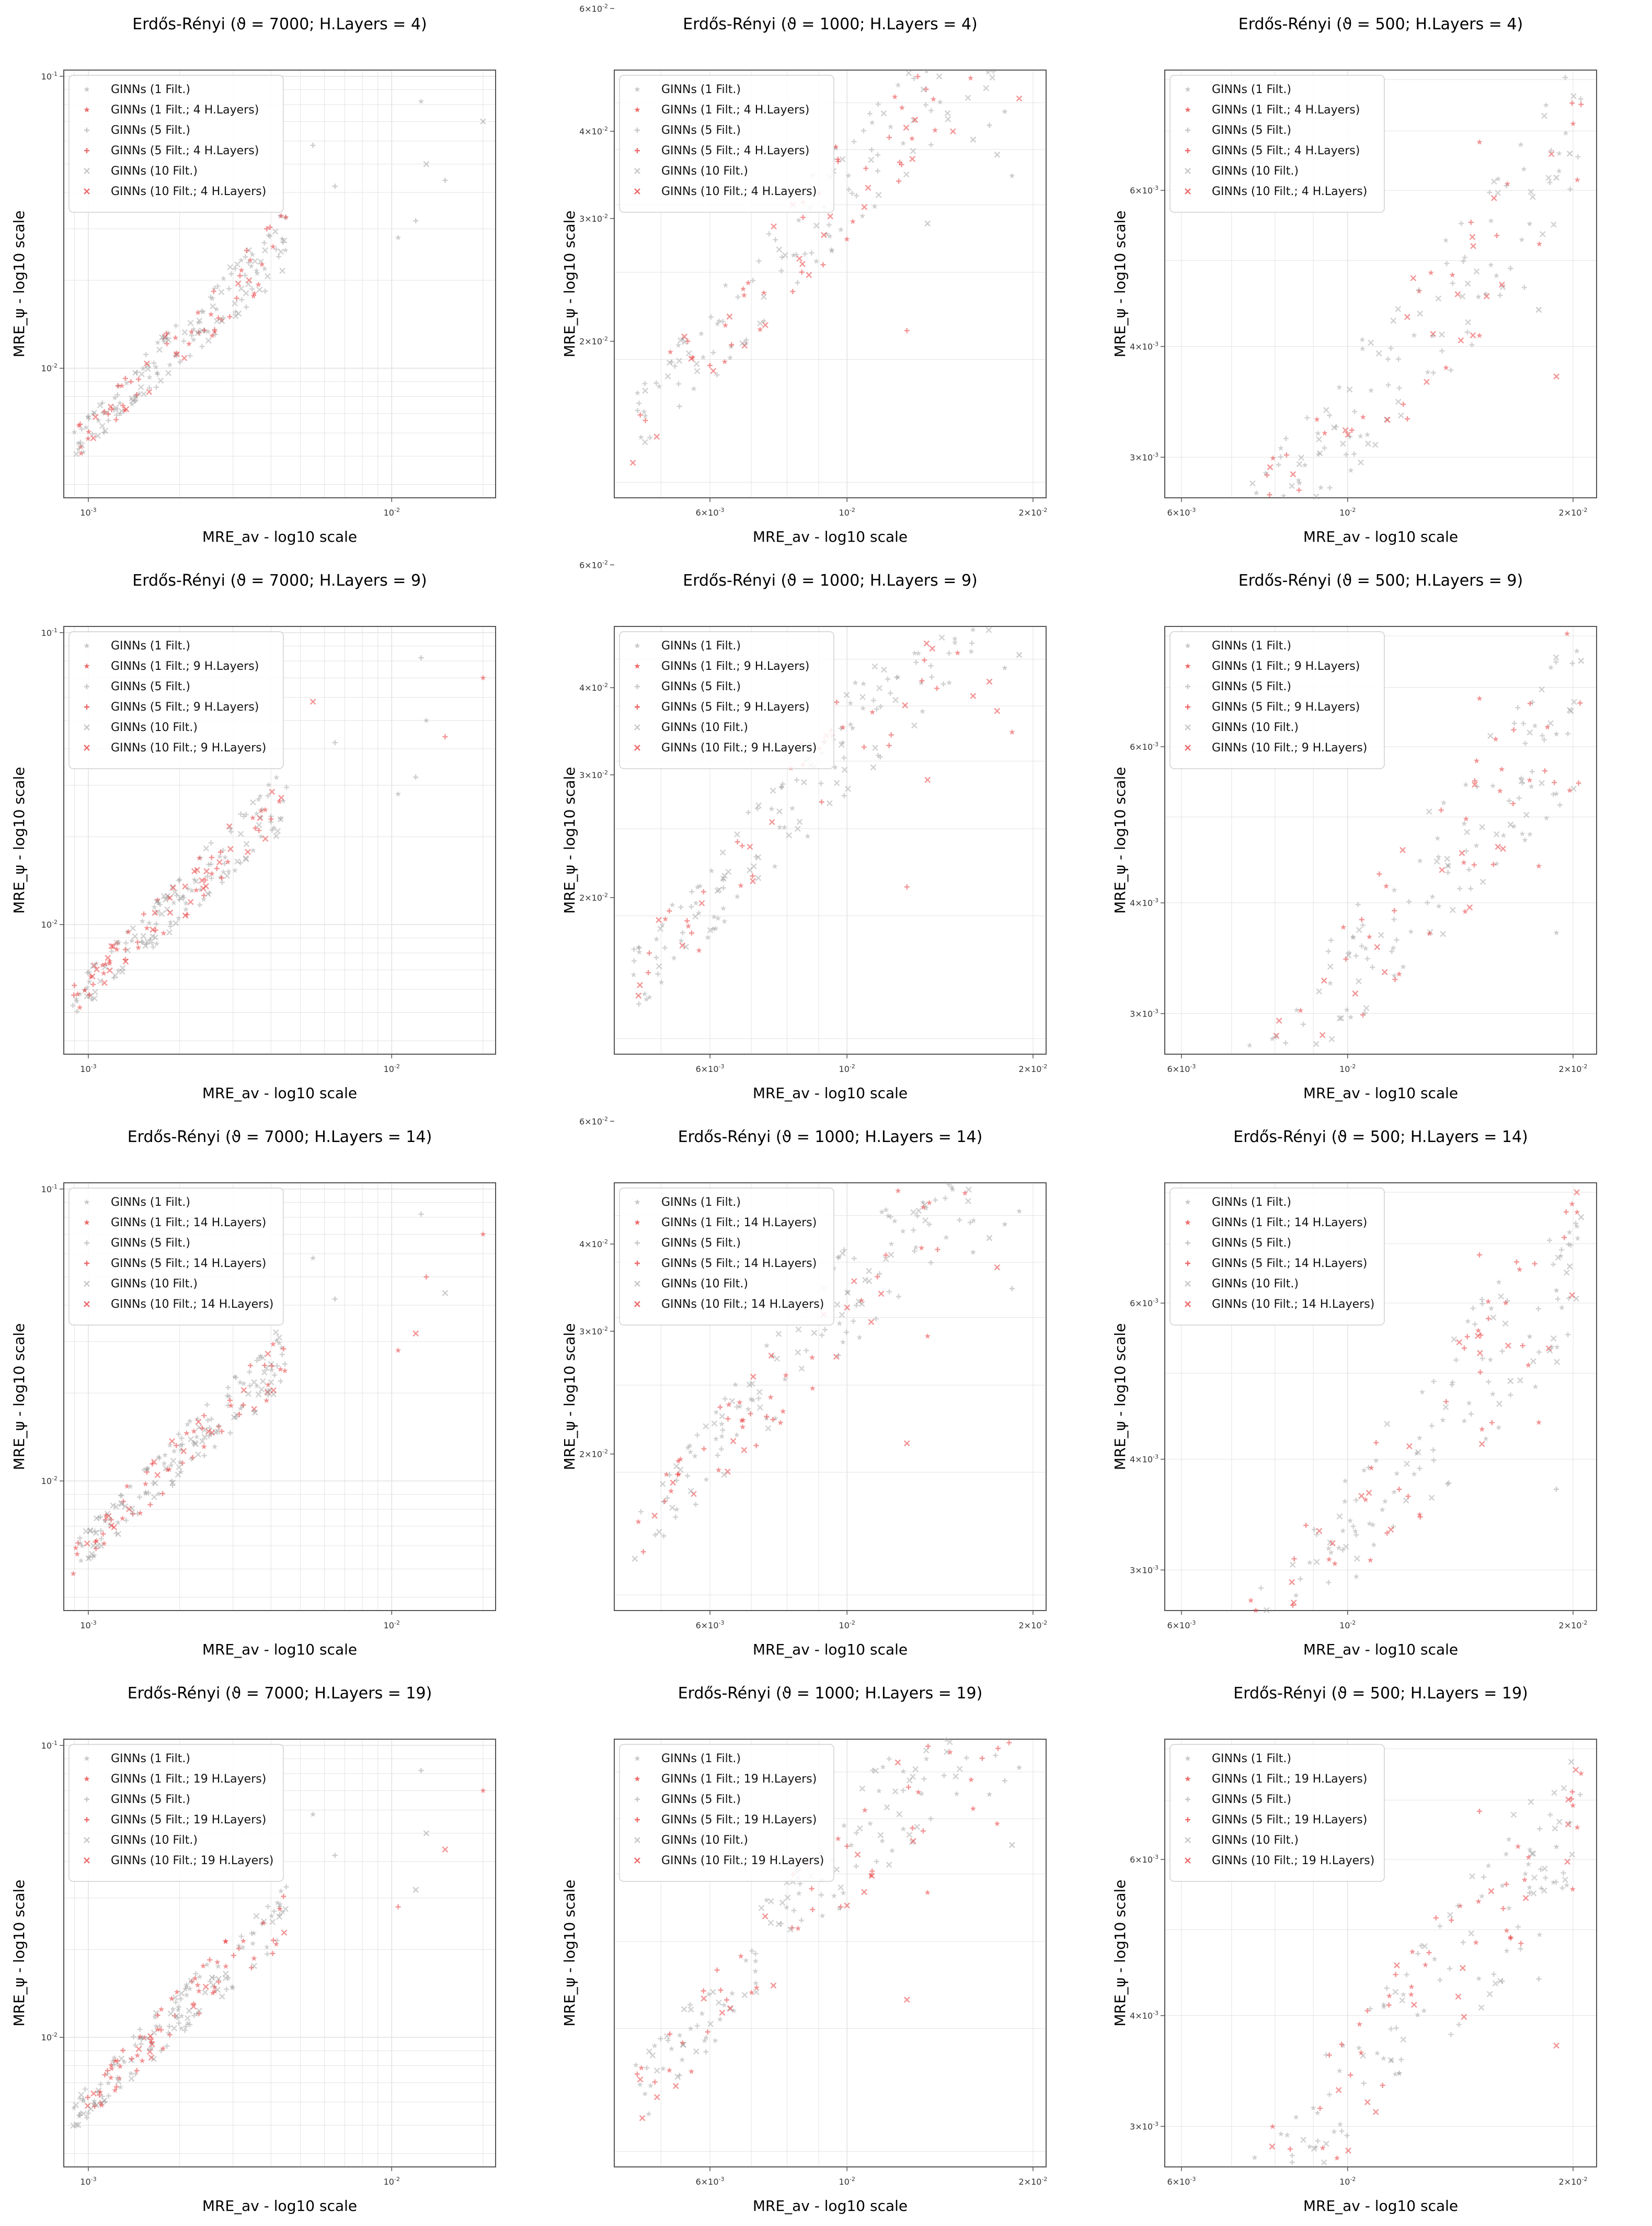  I want to click on y-tick-label: 6×10⁻², so click(593, 1120).